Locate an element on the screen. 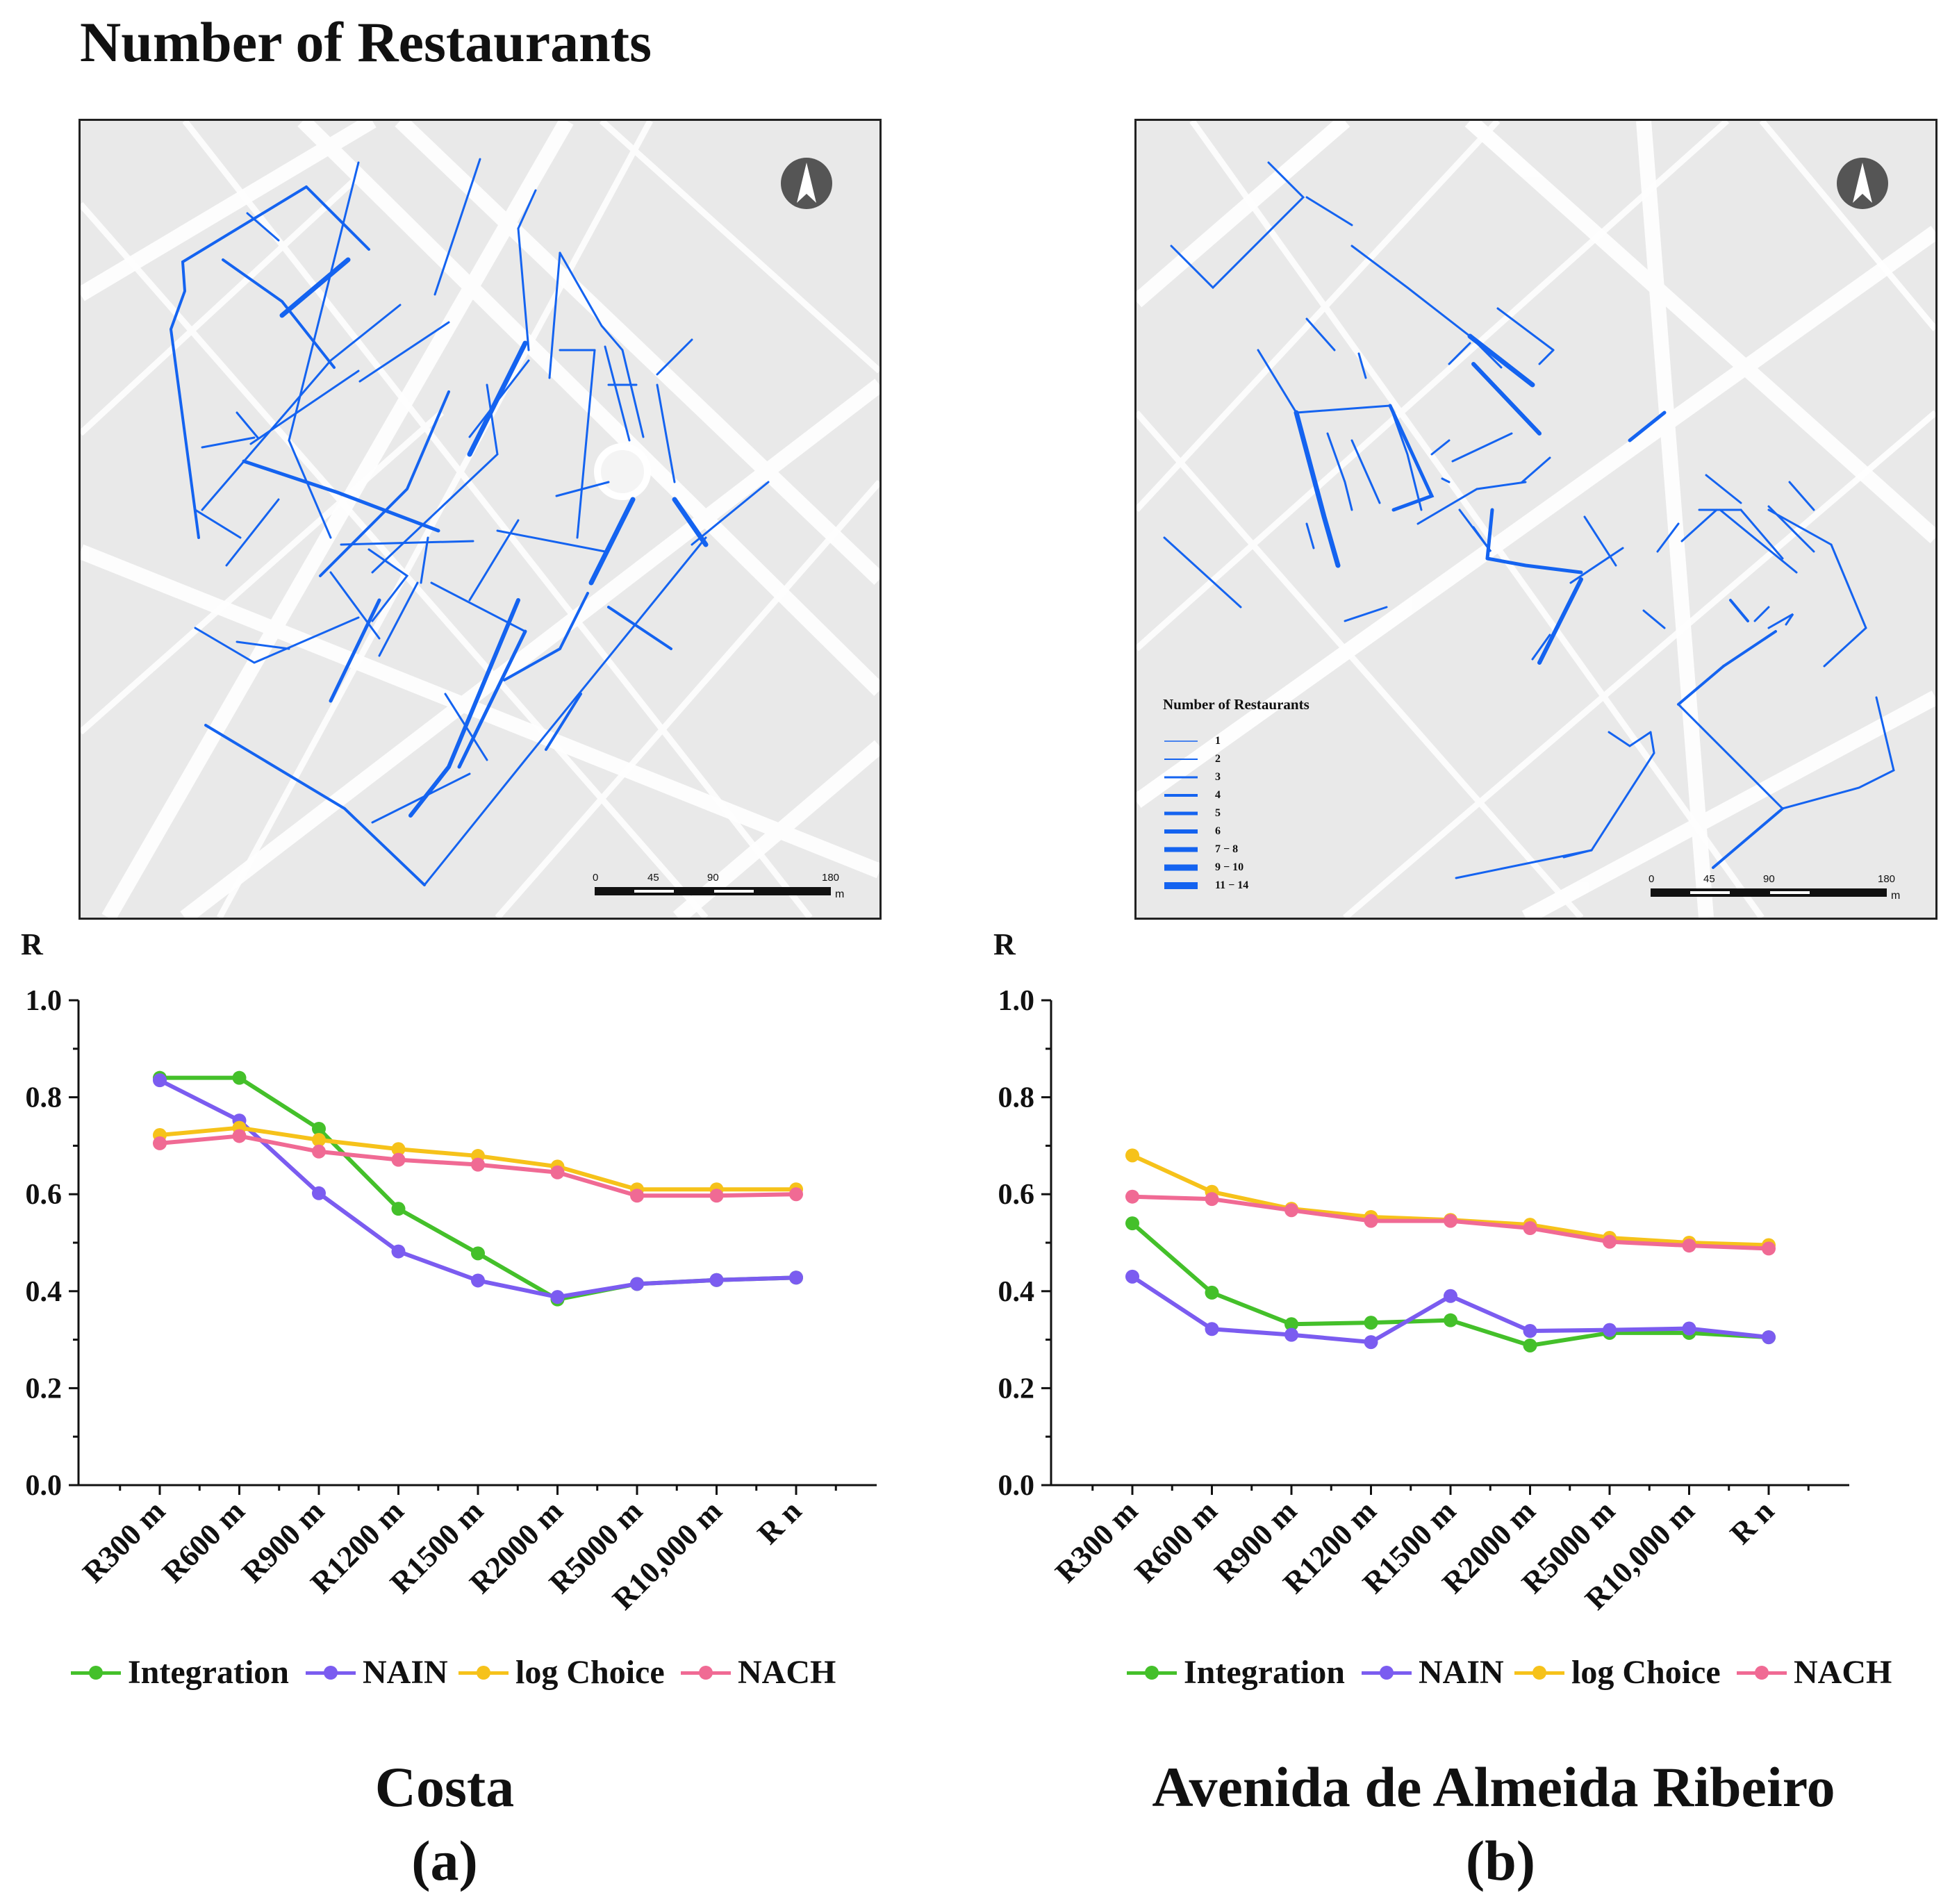 This screenshot has width=1950, height=1904. legend-logchoice-a: log Choice is located at coordinates (561, 1672).